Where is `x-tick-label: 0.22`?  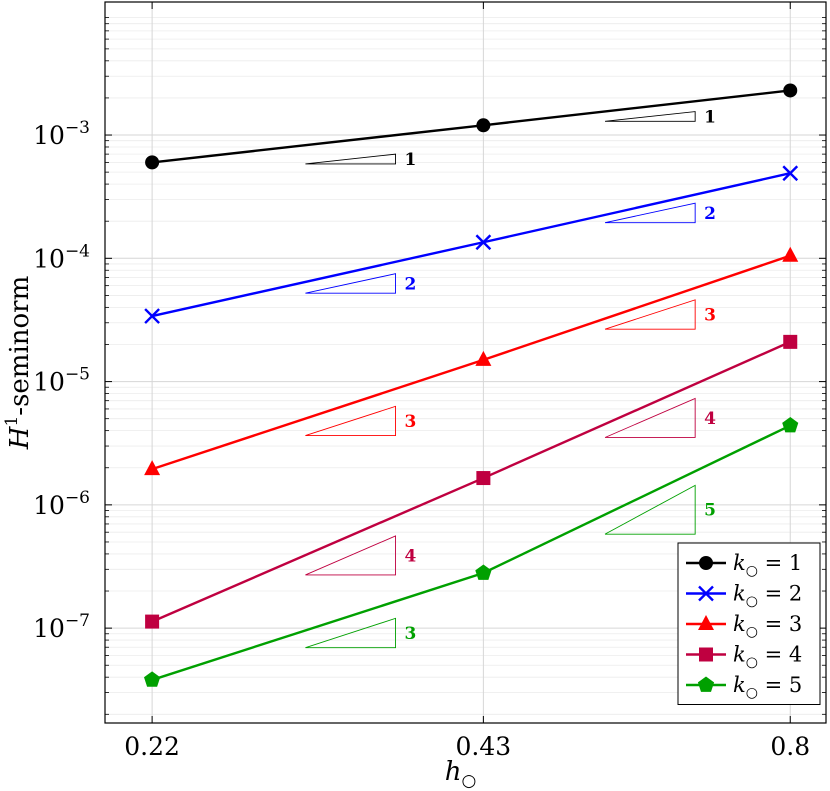 x-tick-label: 0.22 is located at coordinates (152, 746).